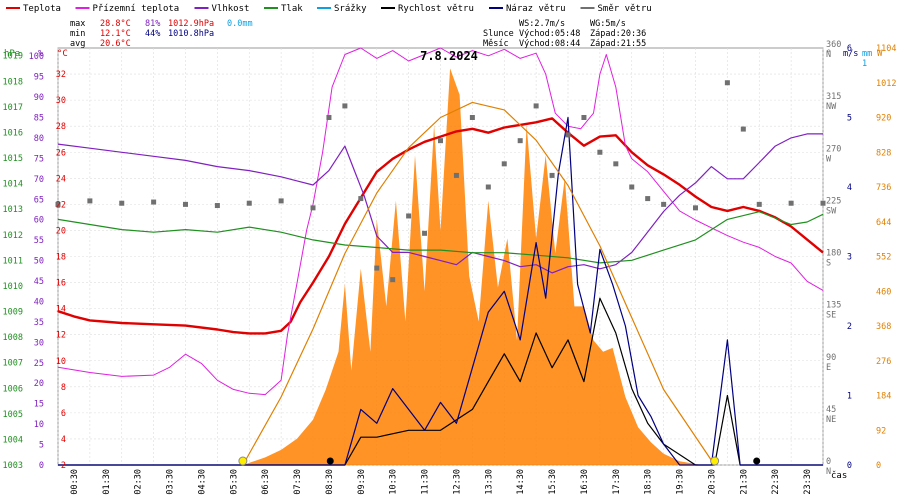 This screenshot has width=900, height=500. I want to click on stats-value: 44%, so click(152, 34).